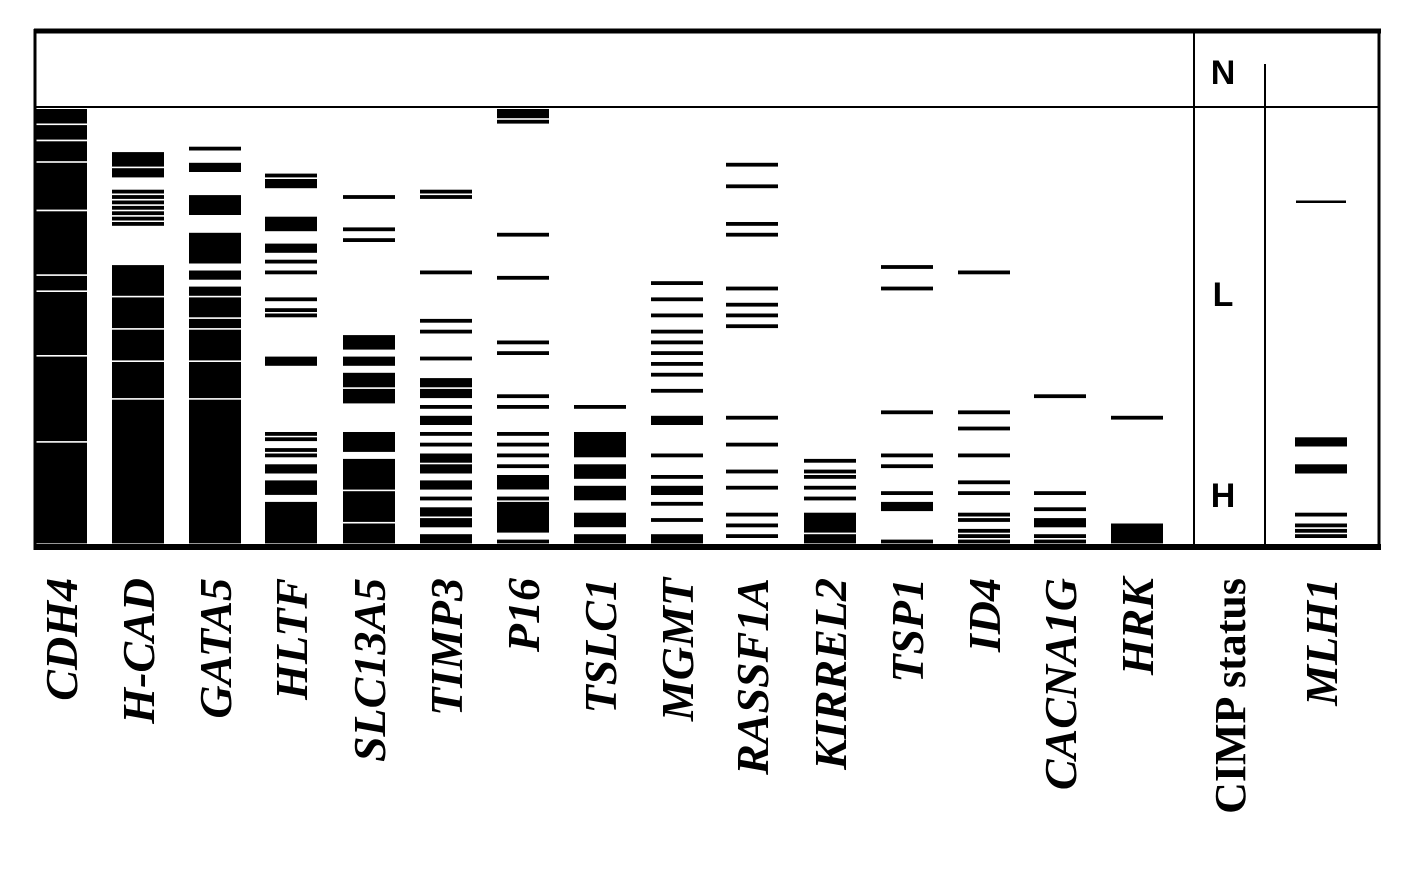 Image resolution: width=1417 pixels, height=869 pixels. I want to click on gene-label-cacna1g: CACNA1G, so click(1060, 684).